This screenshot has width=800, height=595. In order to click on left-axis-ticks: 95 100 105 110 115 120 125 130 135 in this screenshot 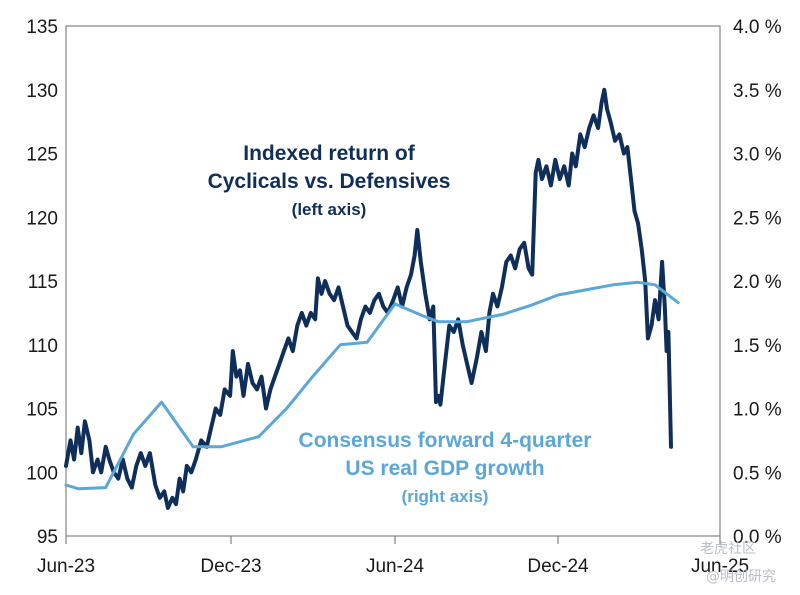, I will do `click(42, 282)`.